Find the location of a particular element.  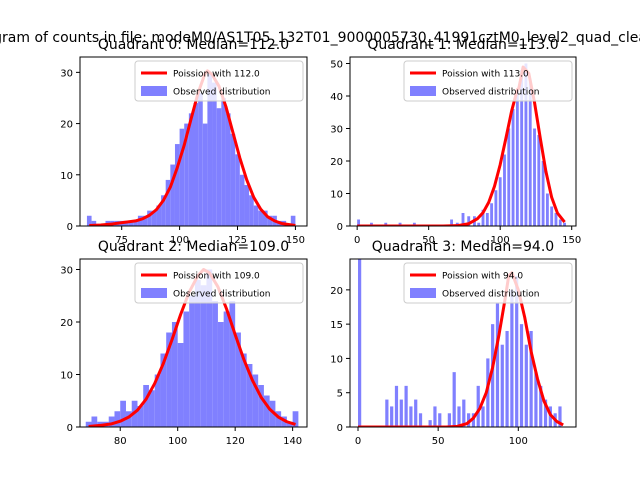

x-tick-label: 80 is located at coordinates (120, 441).